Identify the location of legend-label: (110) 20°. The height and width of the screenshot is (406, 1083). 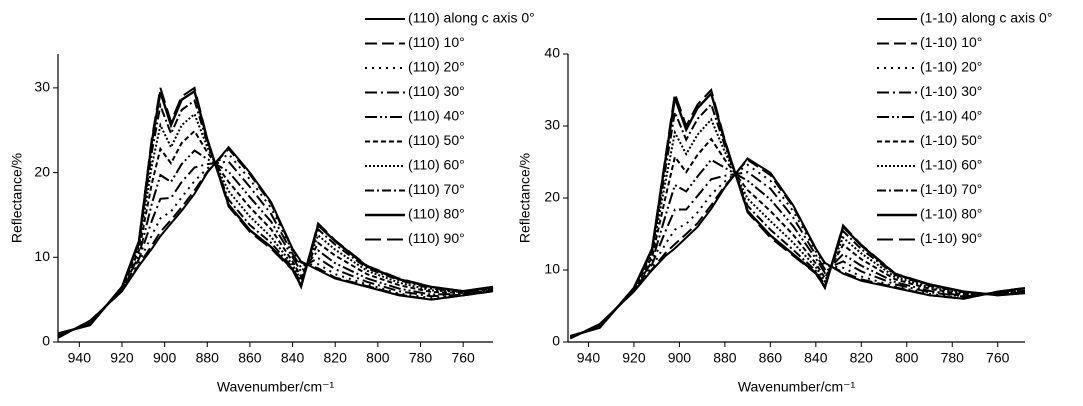
(436, 67).